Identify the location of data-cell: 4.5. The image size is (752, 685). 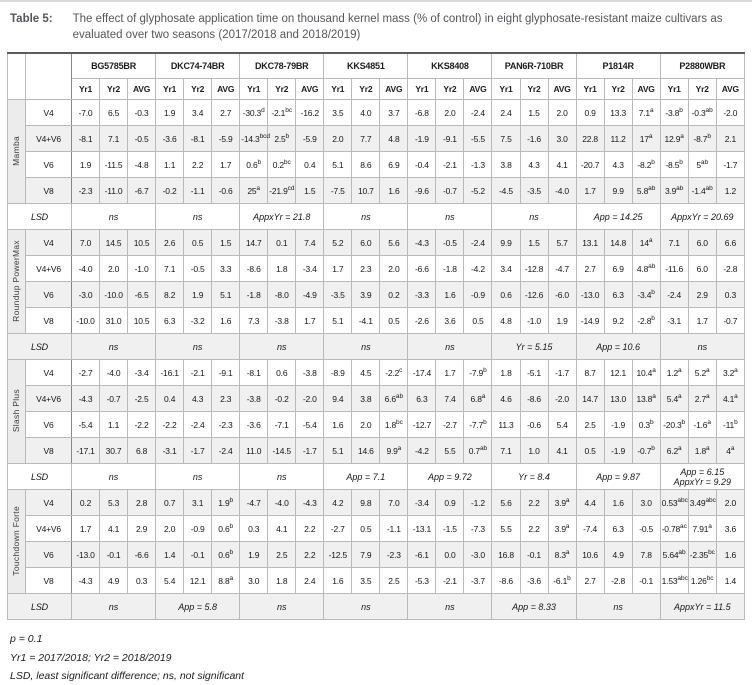
(366, 373).